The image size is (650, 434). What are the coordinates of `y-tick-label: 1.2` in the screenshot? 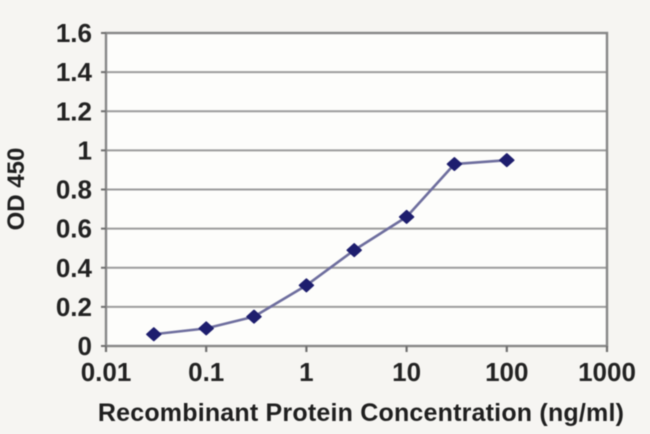 It's located at (74, 111).